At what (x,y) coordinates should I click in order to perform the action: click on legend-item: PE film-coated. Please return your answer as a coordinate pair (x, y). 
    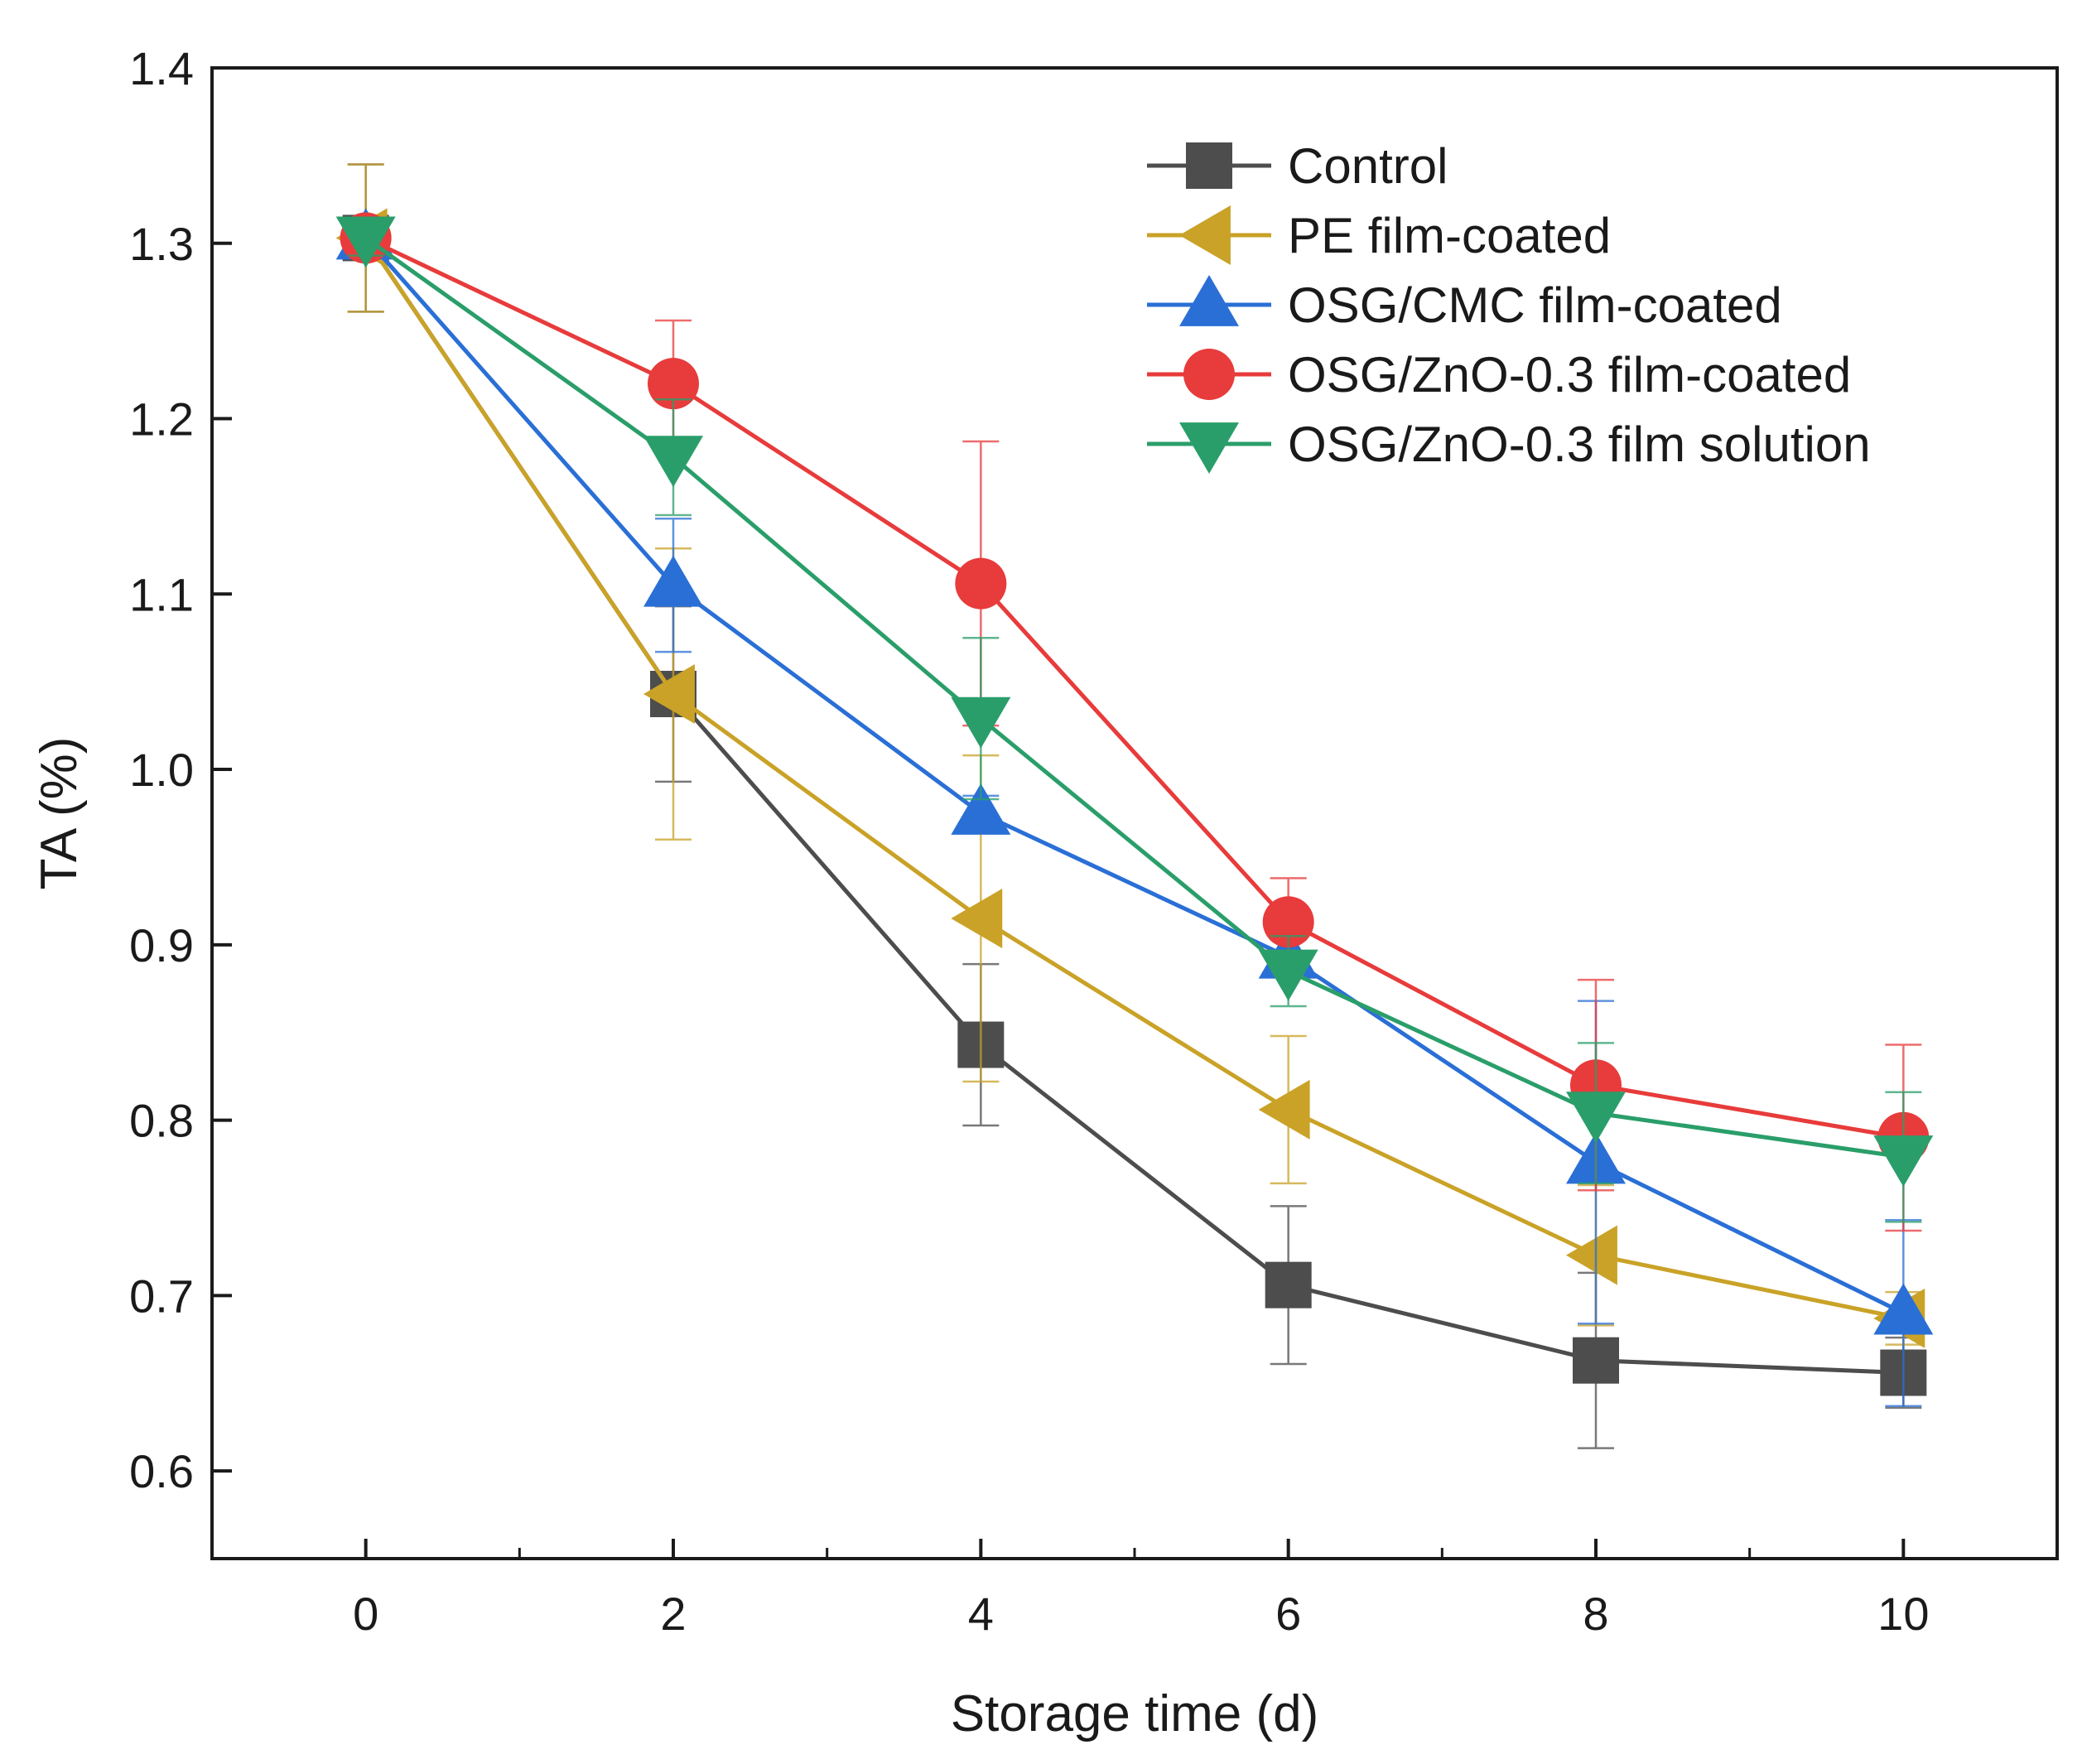
    Looking at the image, I should click on (1379, 235).